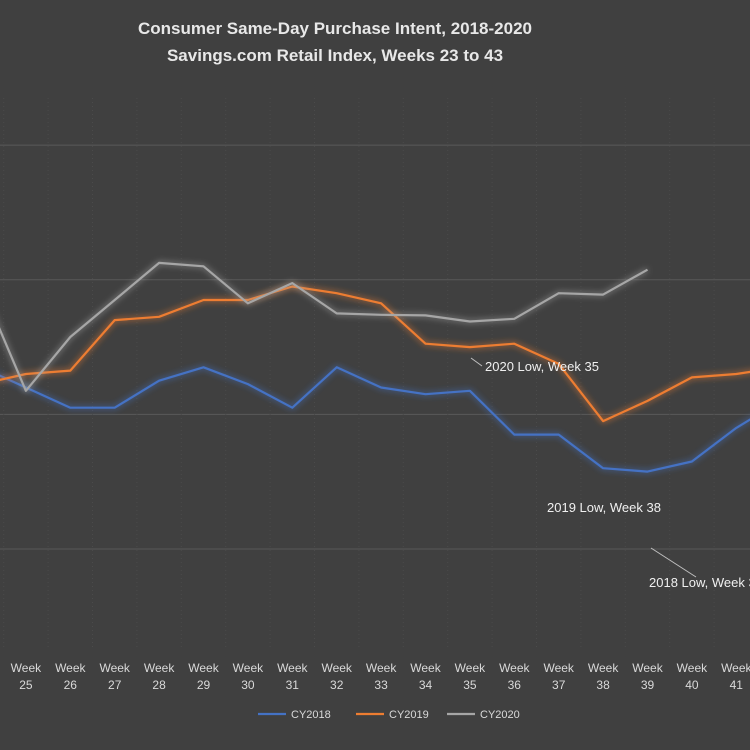 Image resolution: width=750 pixels, height=750 pixels. What do you see at coordinates (604, 507) in the screenshot?
I see `annotation-cy2019: 2019 Low, Week 38` at bounding box center [604, 507].